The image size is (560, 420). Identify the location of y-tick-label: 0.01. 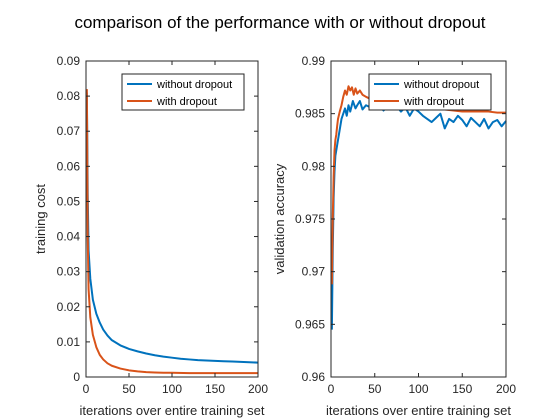
(69, 342).